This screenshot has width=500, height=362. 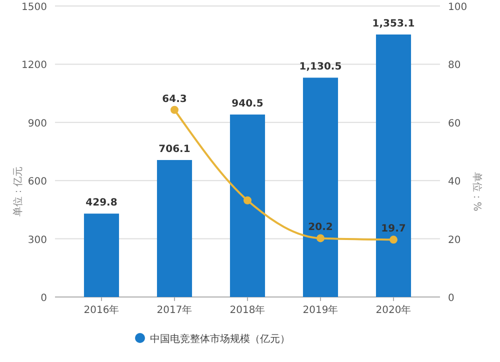 What do you see at coordinates (34, 66) in the screenshot?
I see `y-tick-label: 1200` at bounding box center [34, 66].